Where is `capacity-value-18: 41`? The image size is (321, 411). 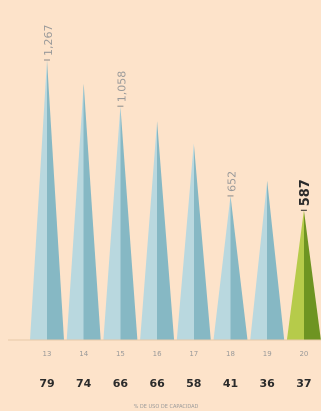
capacity-value-18: 41 is located at coordinates (230, 383).